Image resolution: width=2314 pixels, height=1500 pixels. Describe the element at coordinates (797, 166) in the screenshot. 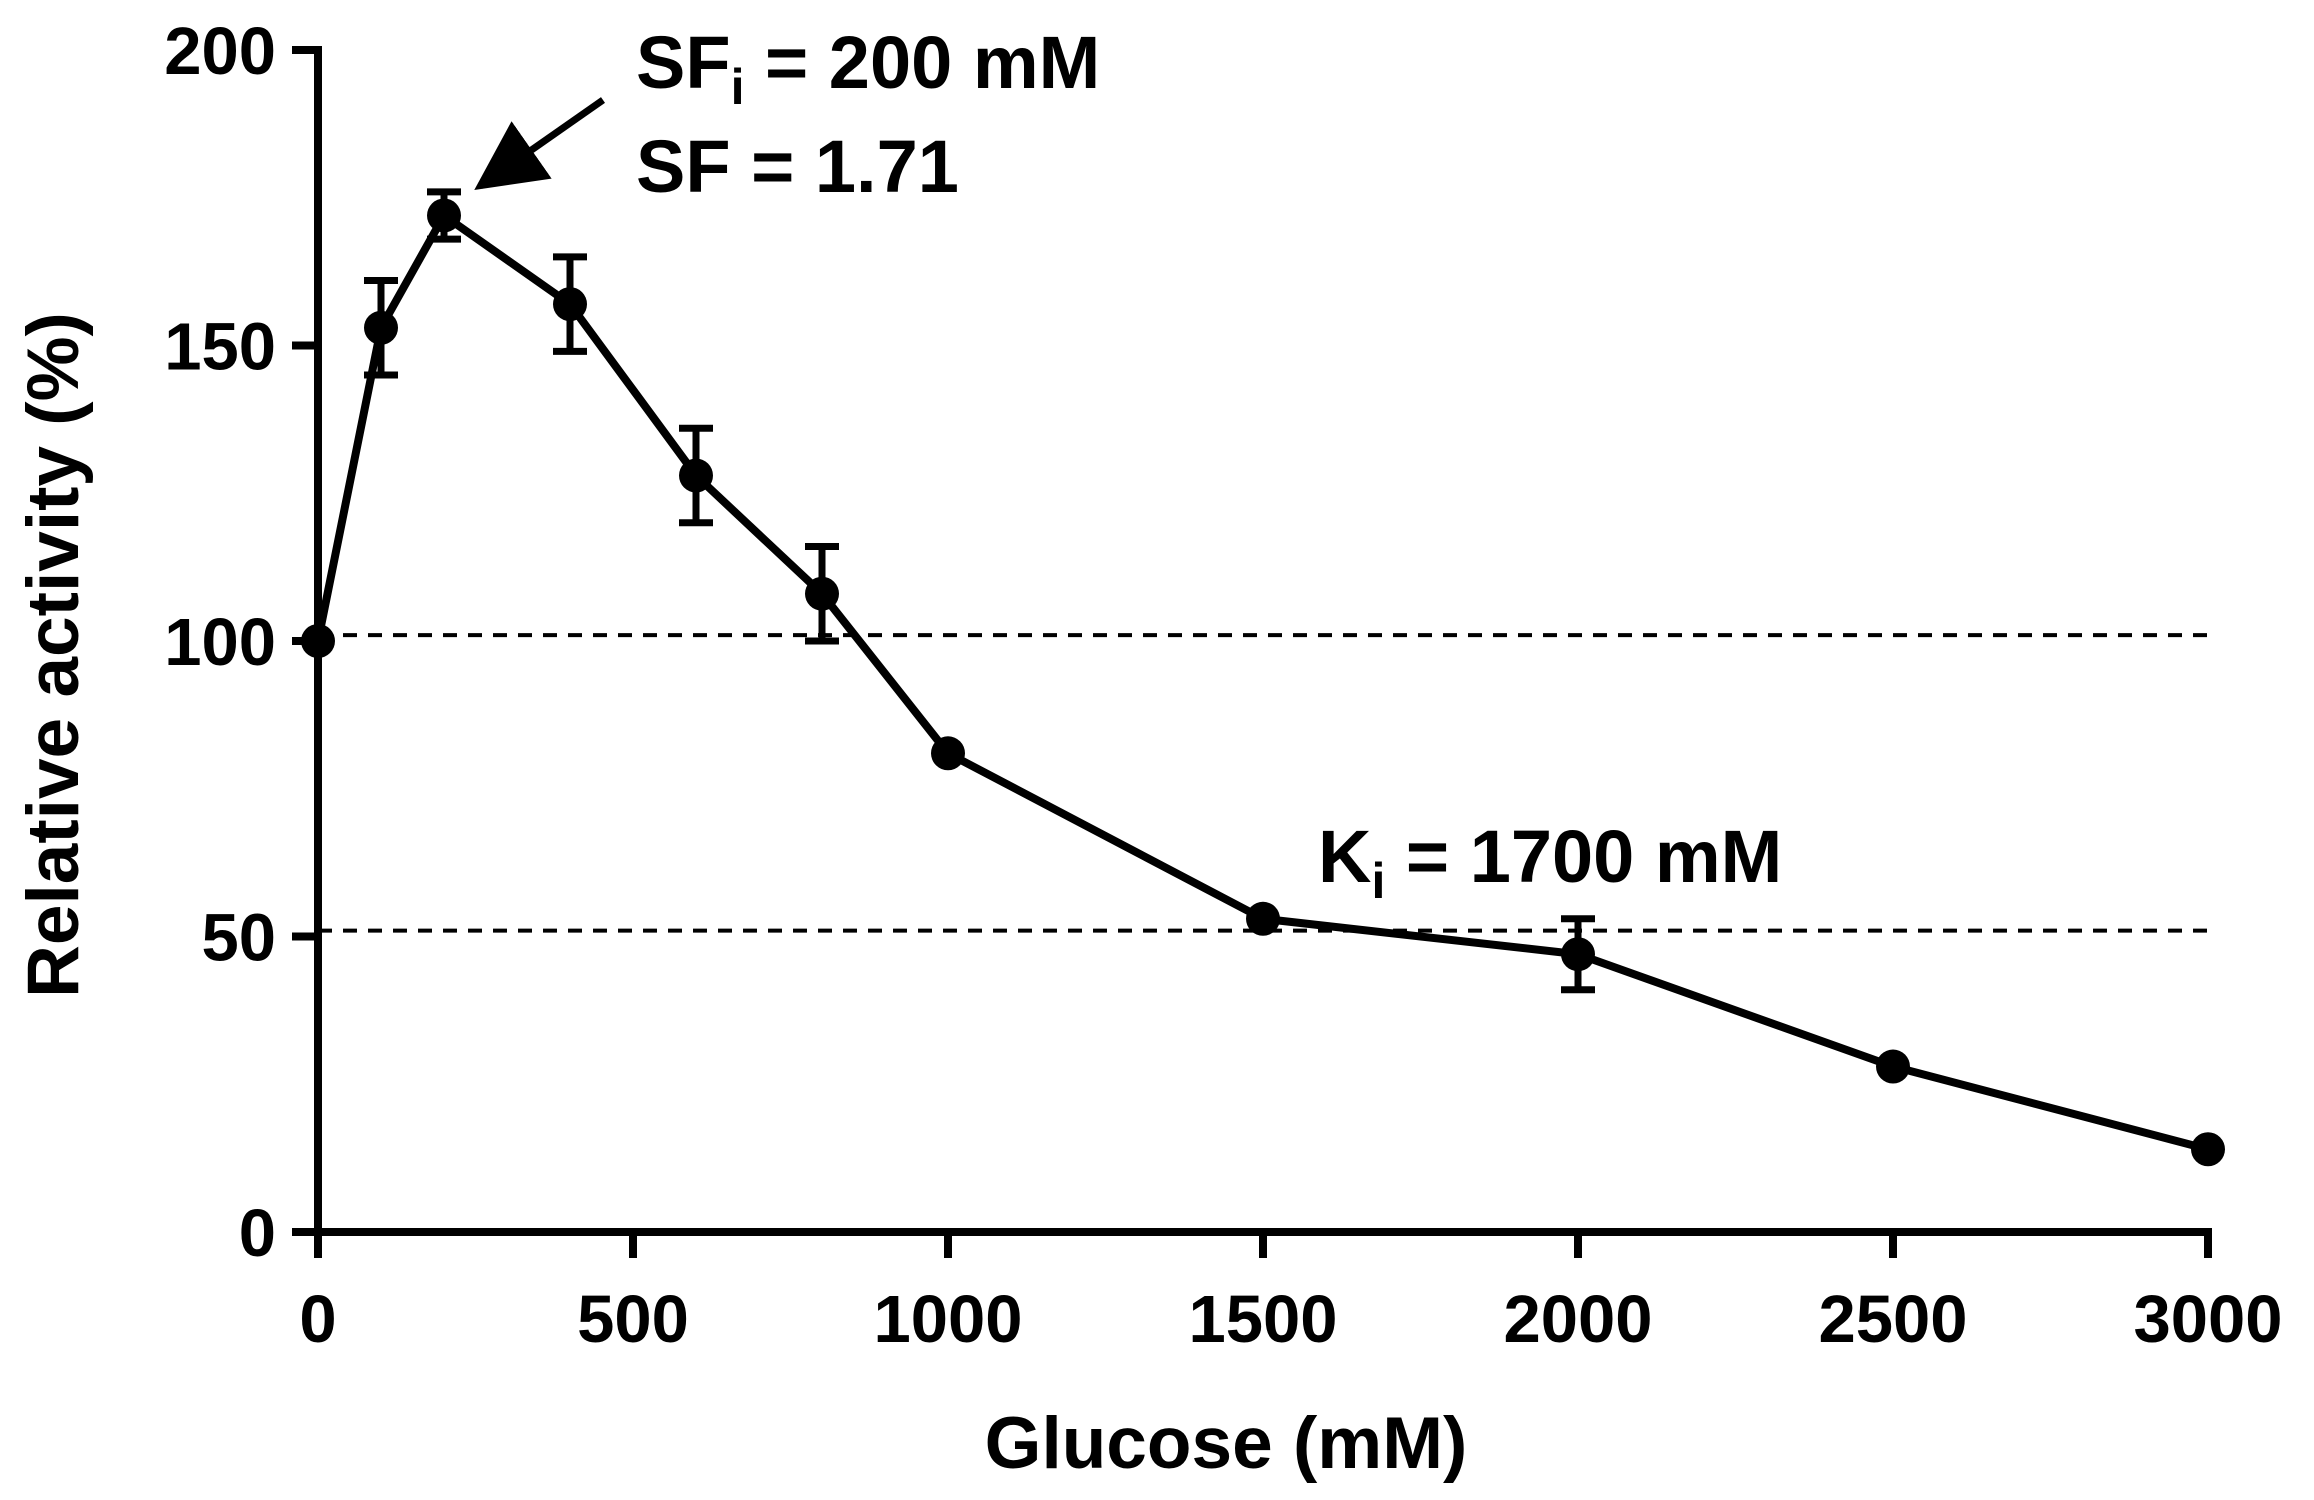

I see `sf-annotation: SF = 1.71` at that location.